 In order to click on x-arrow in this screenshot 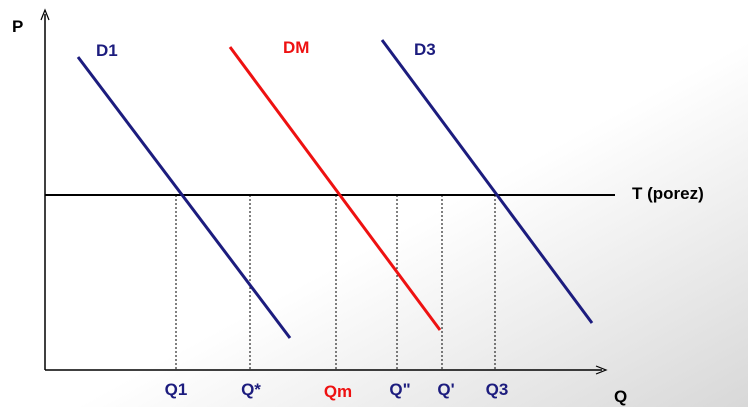, I will do `click(601, 370)`.